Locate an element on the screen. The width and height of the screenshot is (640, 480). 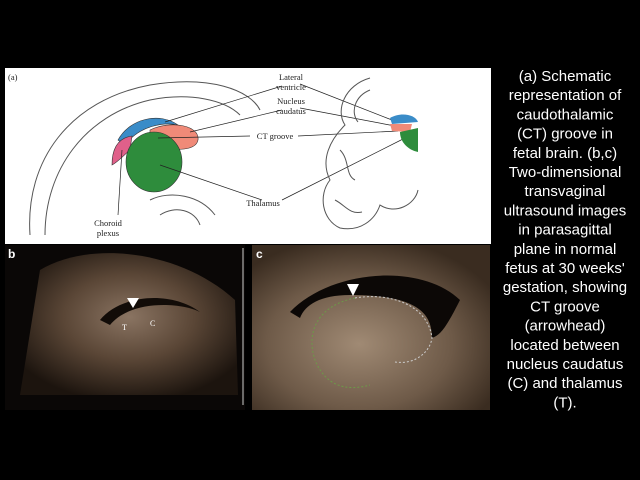
brain-outline-inner is located at coordinates (142, 166).